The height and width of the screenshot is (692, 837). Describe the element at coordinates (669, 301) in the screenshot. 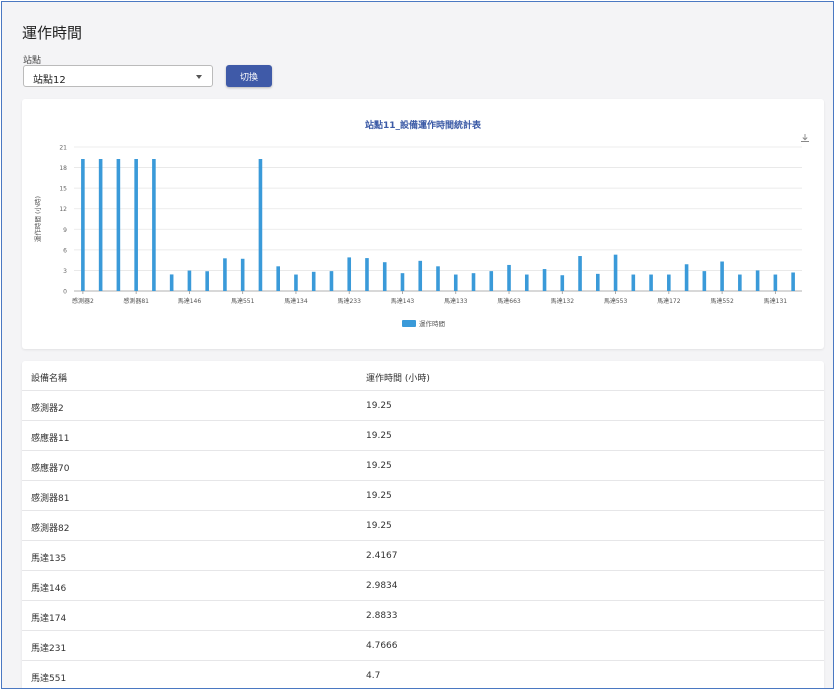

I see `x-tick-label: 馬達172` at that location.